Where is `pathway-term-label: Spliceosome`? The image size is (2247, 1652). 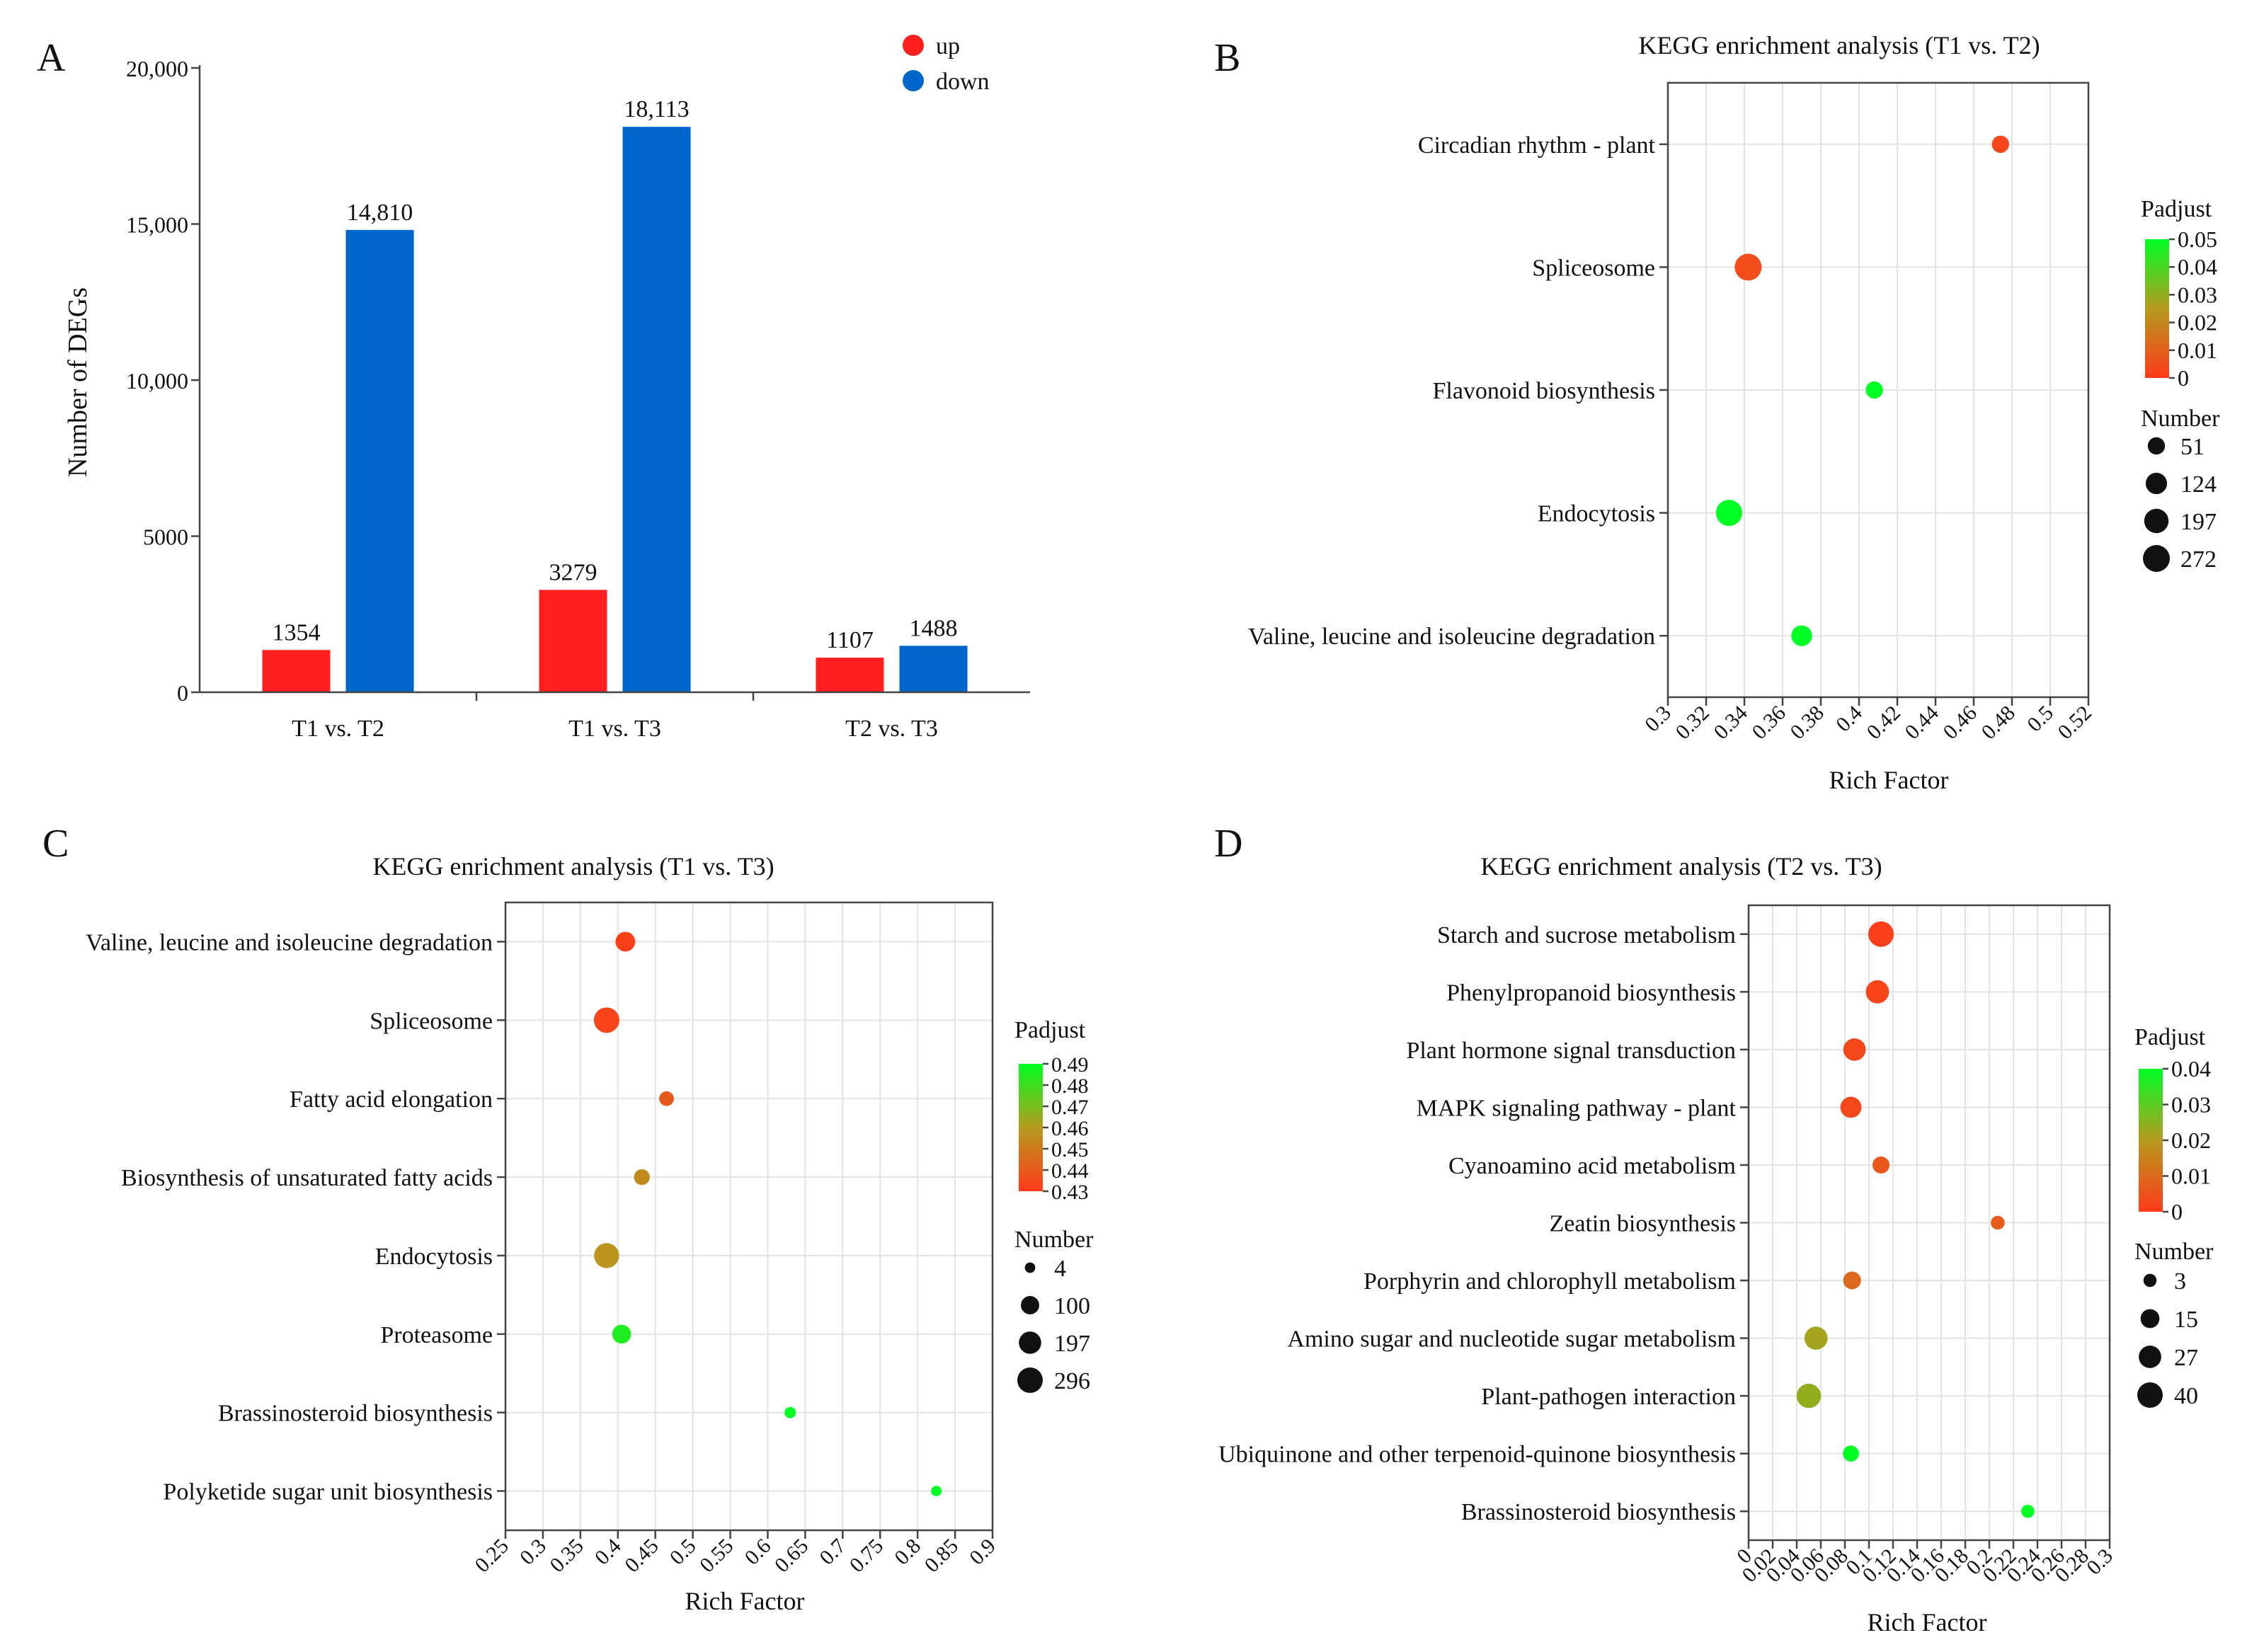
pathway-term-label: Spliceosome is located at coordinates (1593, 268).